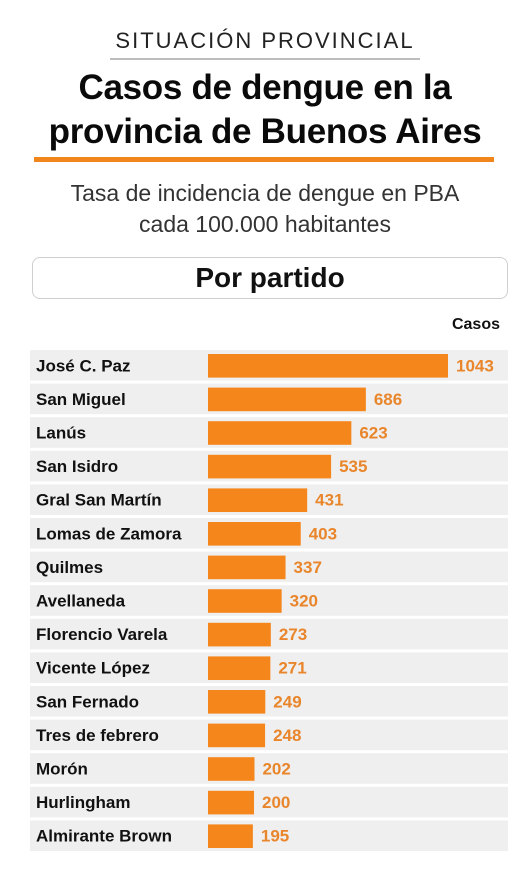  What do you see at coordinates (287, 735) in the screenshot?
I see `value-label: 248` at bounding box center [287, 735].